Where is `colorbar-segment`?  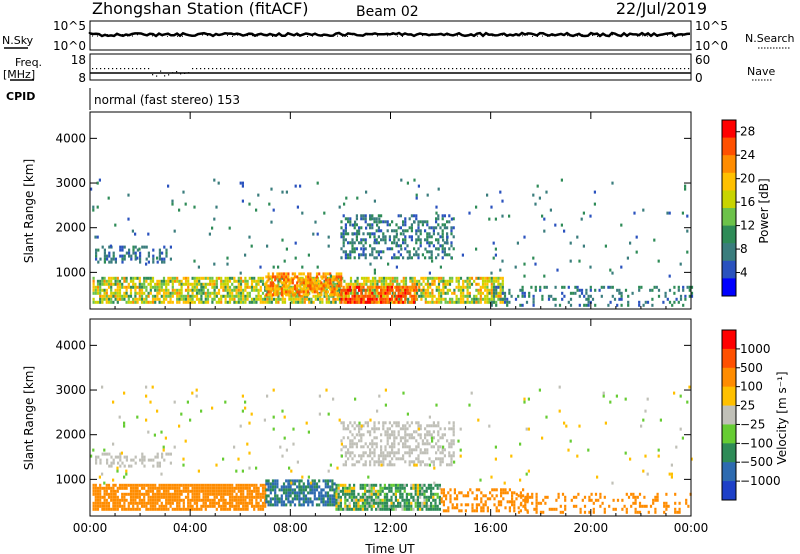 colorbar-segment is located at coordinates (729, 340).